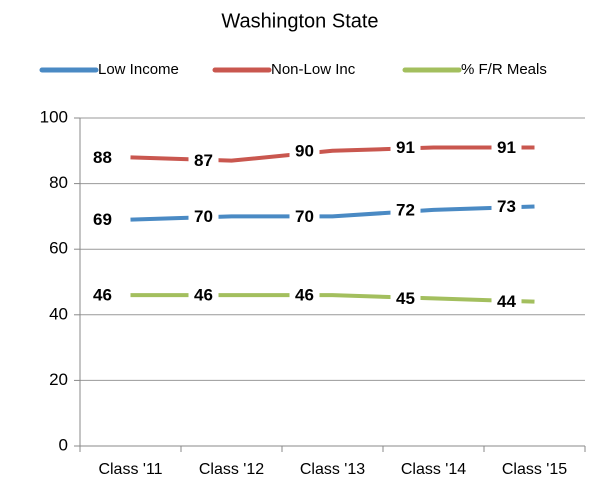 This screenshot has height=488, width=589. What do you see at coordinates (231, 469) in the screenshot?
I see `x-tick-label: Class '12` at bounding box center [231, 469].